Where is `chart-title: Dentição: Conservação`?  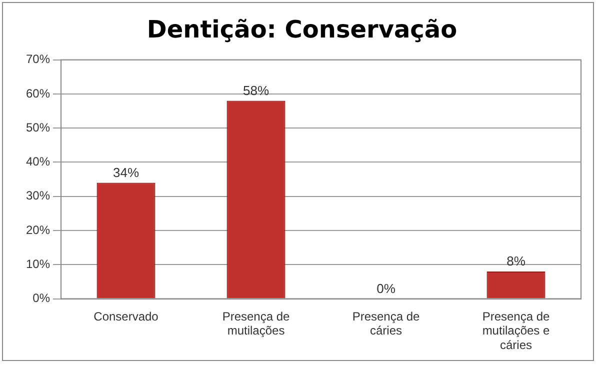
chart-title: Dentição: Conservação is located at coordinates (302, 30).